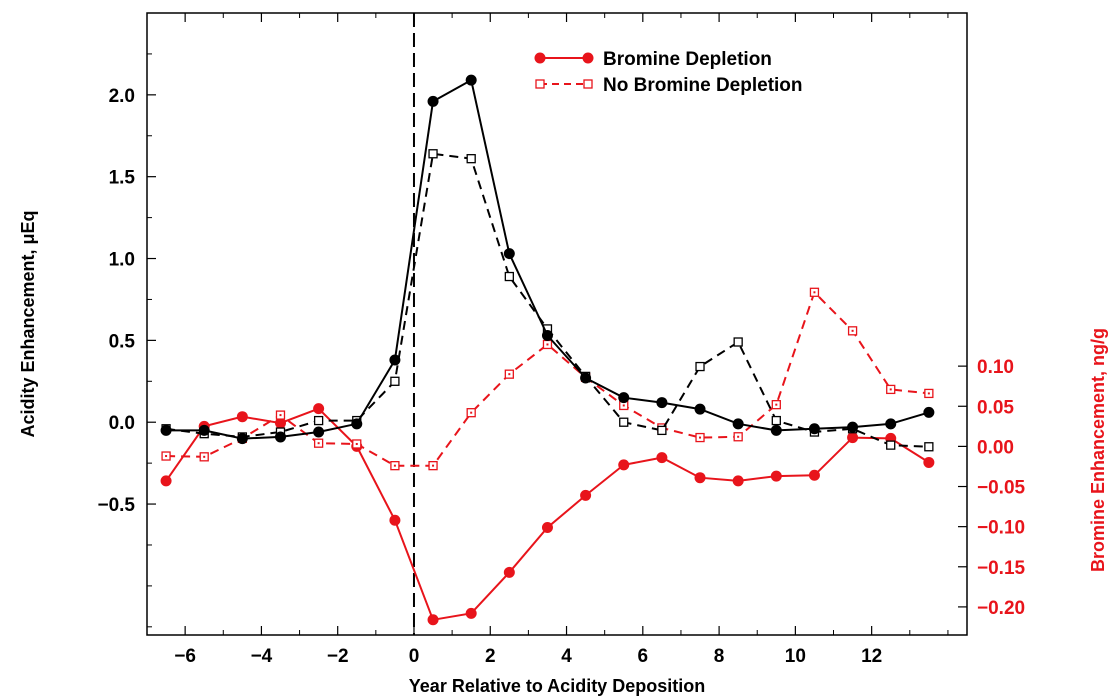  What do you see at coordinates (995, 367) in the screenshot?
I see `y-right-tick-label: 0.10` at bounding box center [995, 367].